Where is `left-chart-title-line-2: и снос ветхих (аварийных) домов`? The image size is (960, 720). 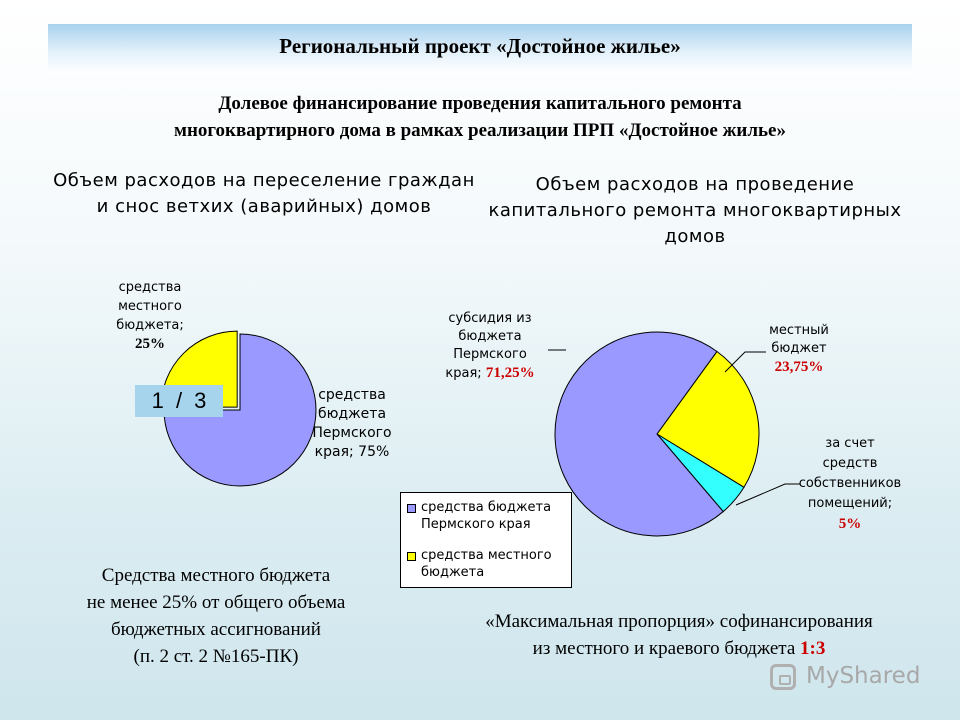
left-chart-title-line-2: и снос ветхих (аварийных) домов is located at coordinates (264, 206).